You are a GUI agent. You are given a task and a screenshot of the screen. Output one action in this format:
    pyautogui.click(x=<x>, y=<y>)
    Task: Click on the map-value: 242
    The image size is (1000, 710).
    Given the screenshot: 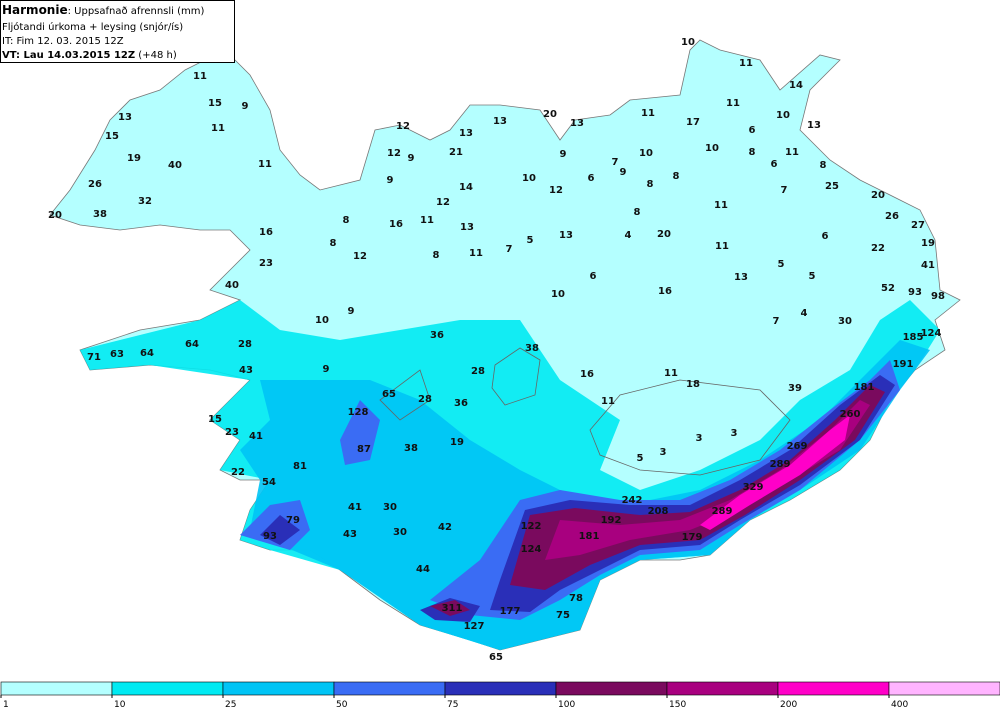 What is the action you would take?
    pyautogui.click(x=632, y=500)
    